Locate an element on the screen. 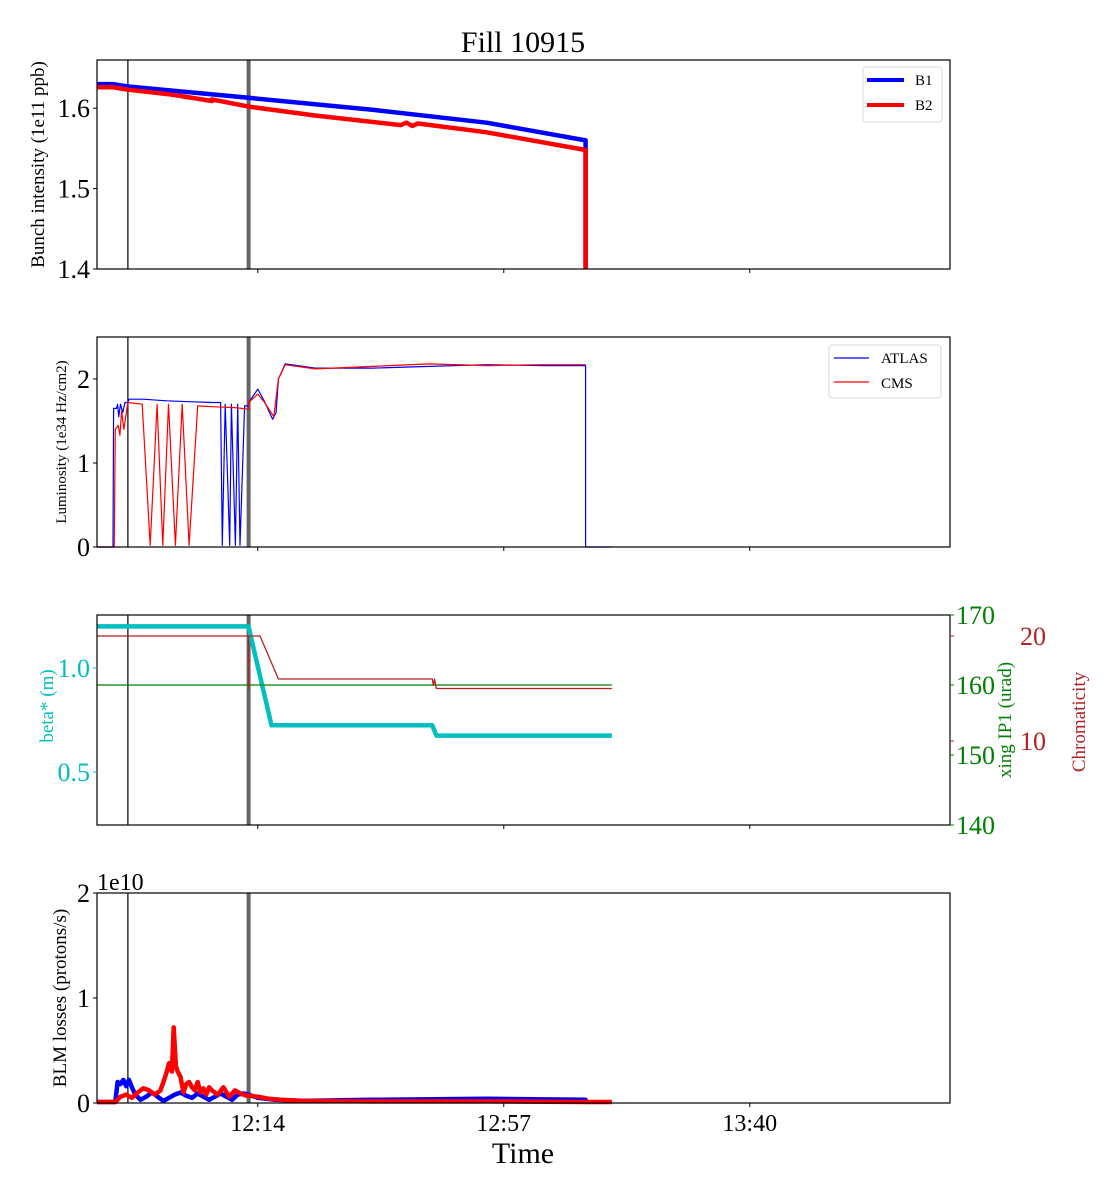 The width and height of the screenshot is (1120, 1200). p0-frame is located at coordinates (523, 164).